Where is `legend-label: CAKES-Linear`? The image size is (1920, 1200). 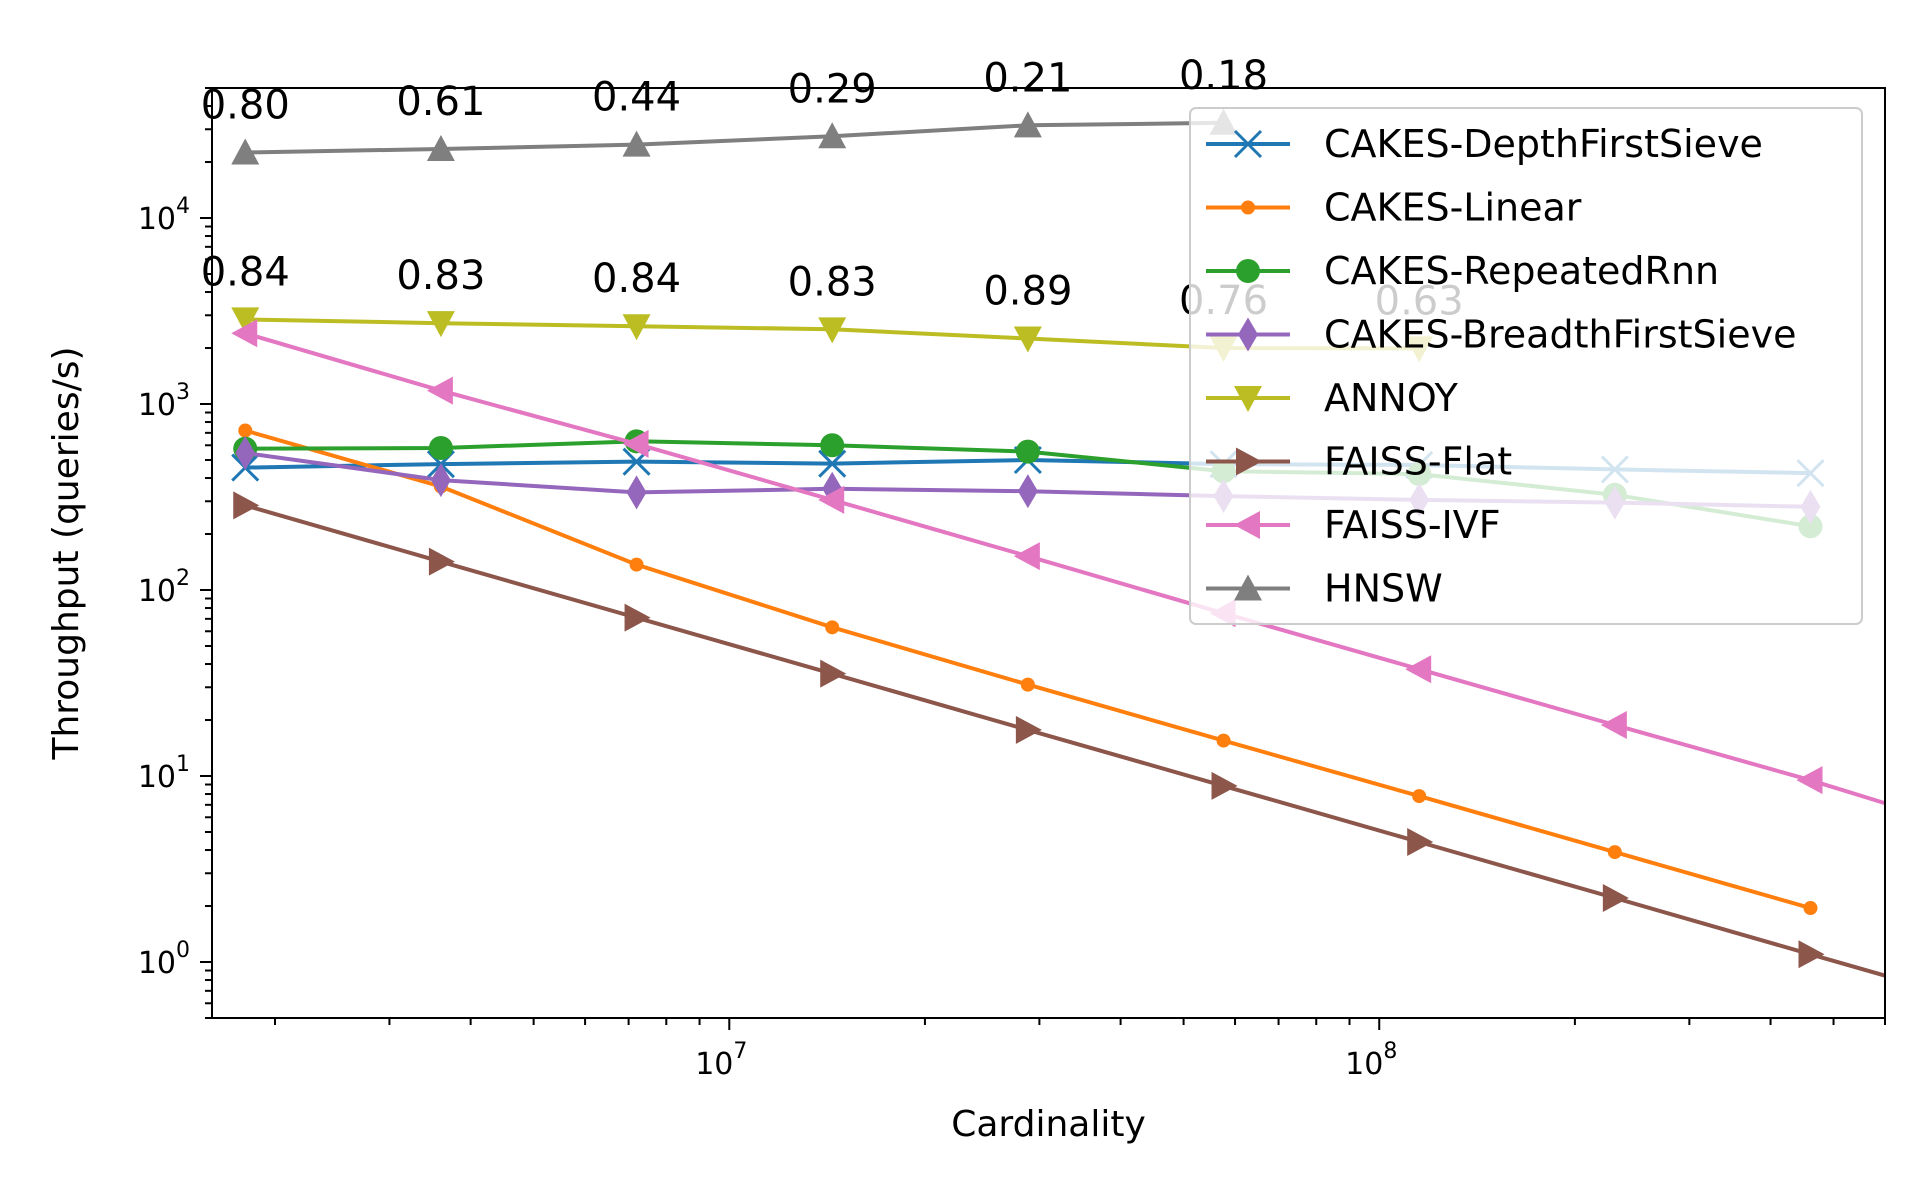
legend-label: CAKES-Linear is located at coordinates (1453, 208).